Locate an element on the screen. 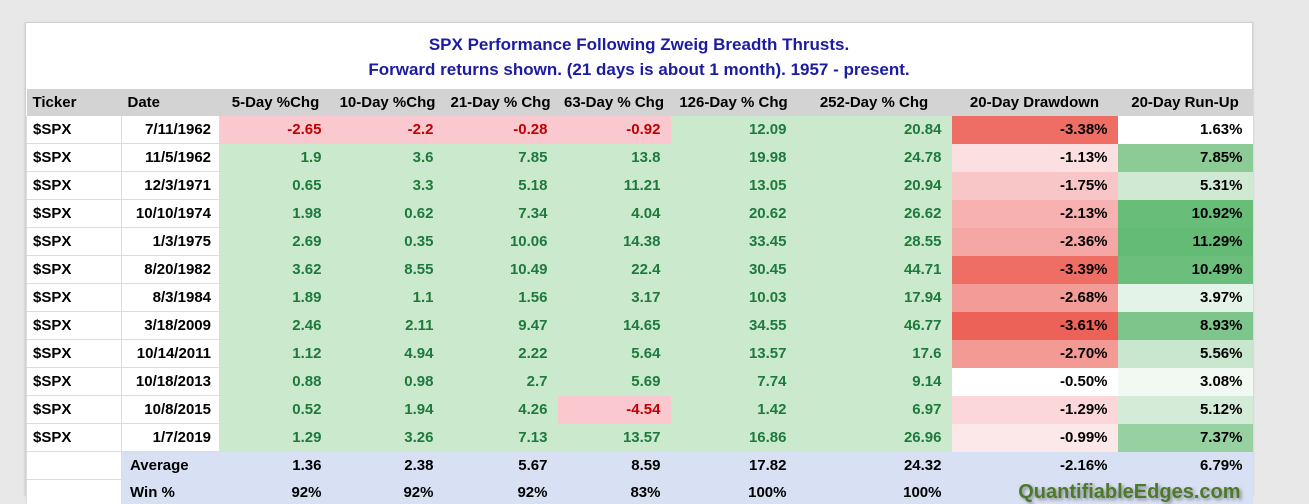 The height and width of the screenshot is (504, 1309). cell-chg: 3.6 is located at coordinates (387, 157).